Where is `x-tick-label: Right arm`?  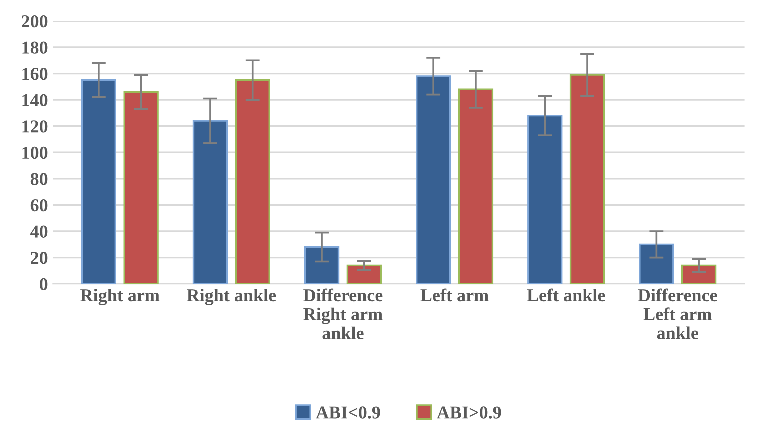 x-tick-label: Right arm is located at coordinates (120, 297).